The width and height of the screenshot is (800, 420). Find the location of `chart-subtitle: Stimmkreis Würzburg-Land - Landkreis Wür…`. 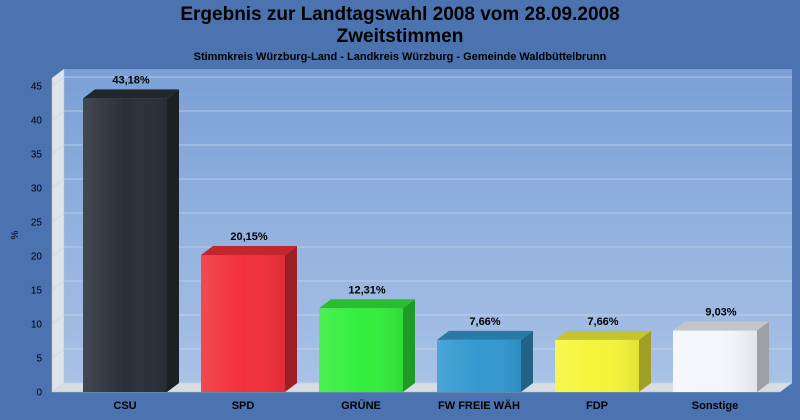

chart-subtitle: Stimmkreis Würzburg-Land - Landkreis Wür… is located at coordinates (400, 57).